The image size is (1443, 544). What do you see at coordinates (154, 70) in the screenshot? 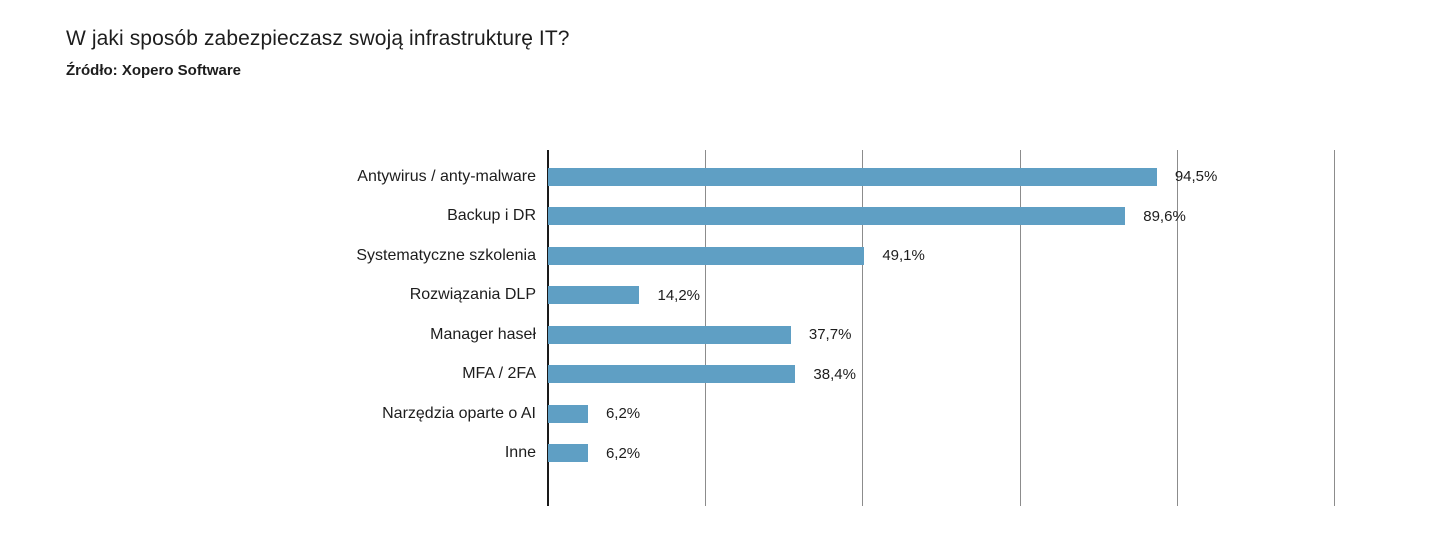
I see `chart-source: Źródło: Xopero Software` at bounding box center [154, 70].